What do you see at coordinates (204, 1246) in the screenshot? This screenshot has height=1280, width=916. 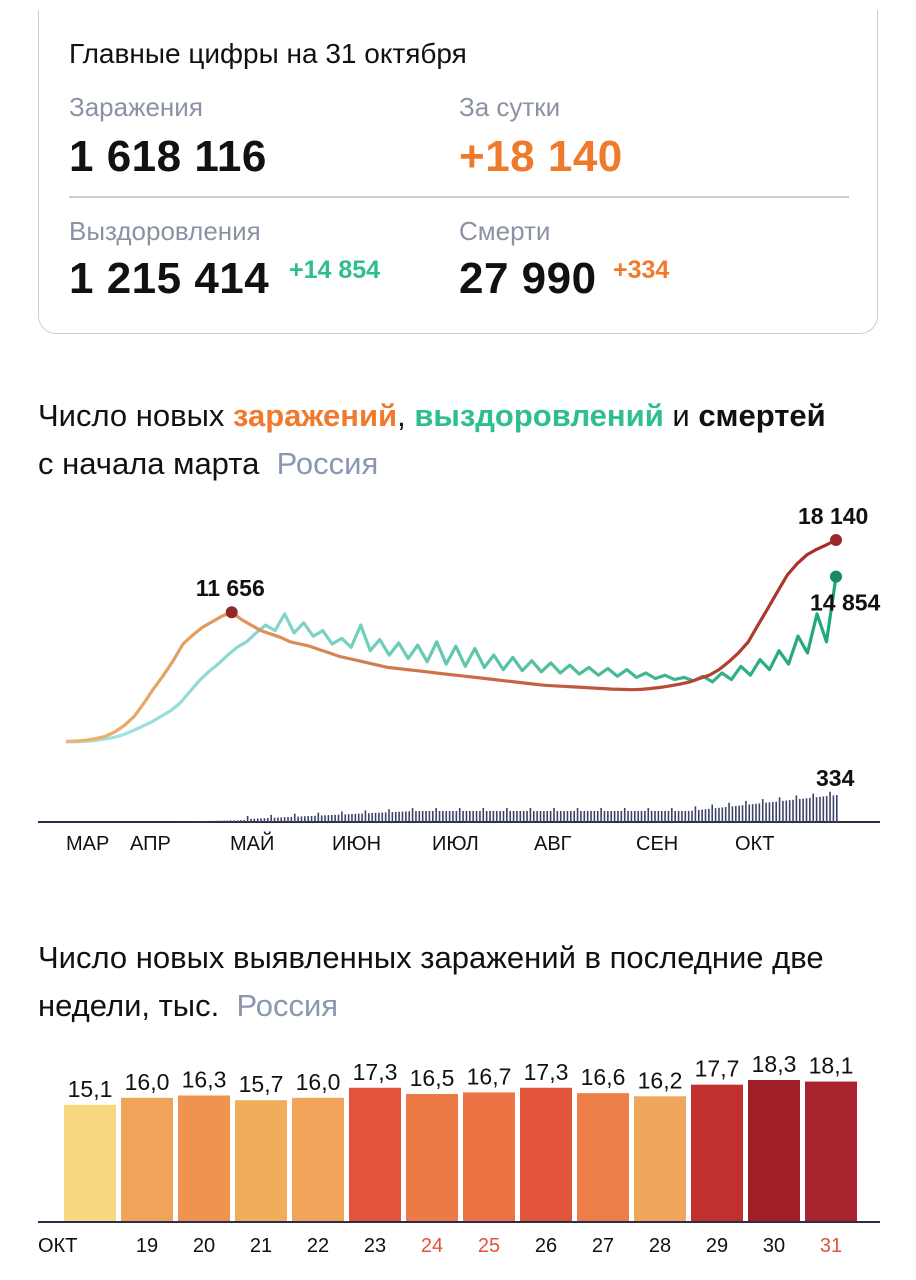 I see `bar-category-label: 20` at bounding box center [204, 1246].